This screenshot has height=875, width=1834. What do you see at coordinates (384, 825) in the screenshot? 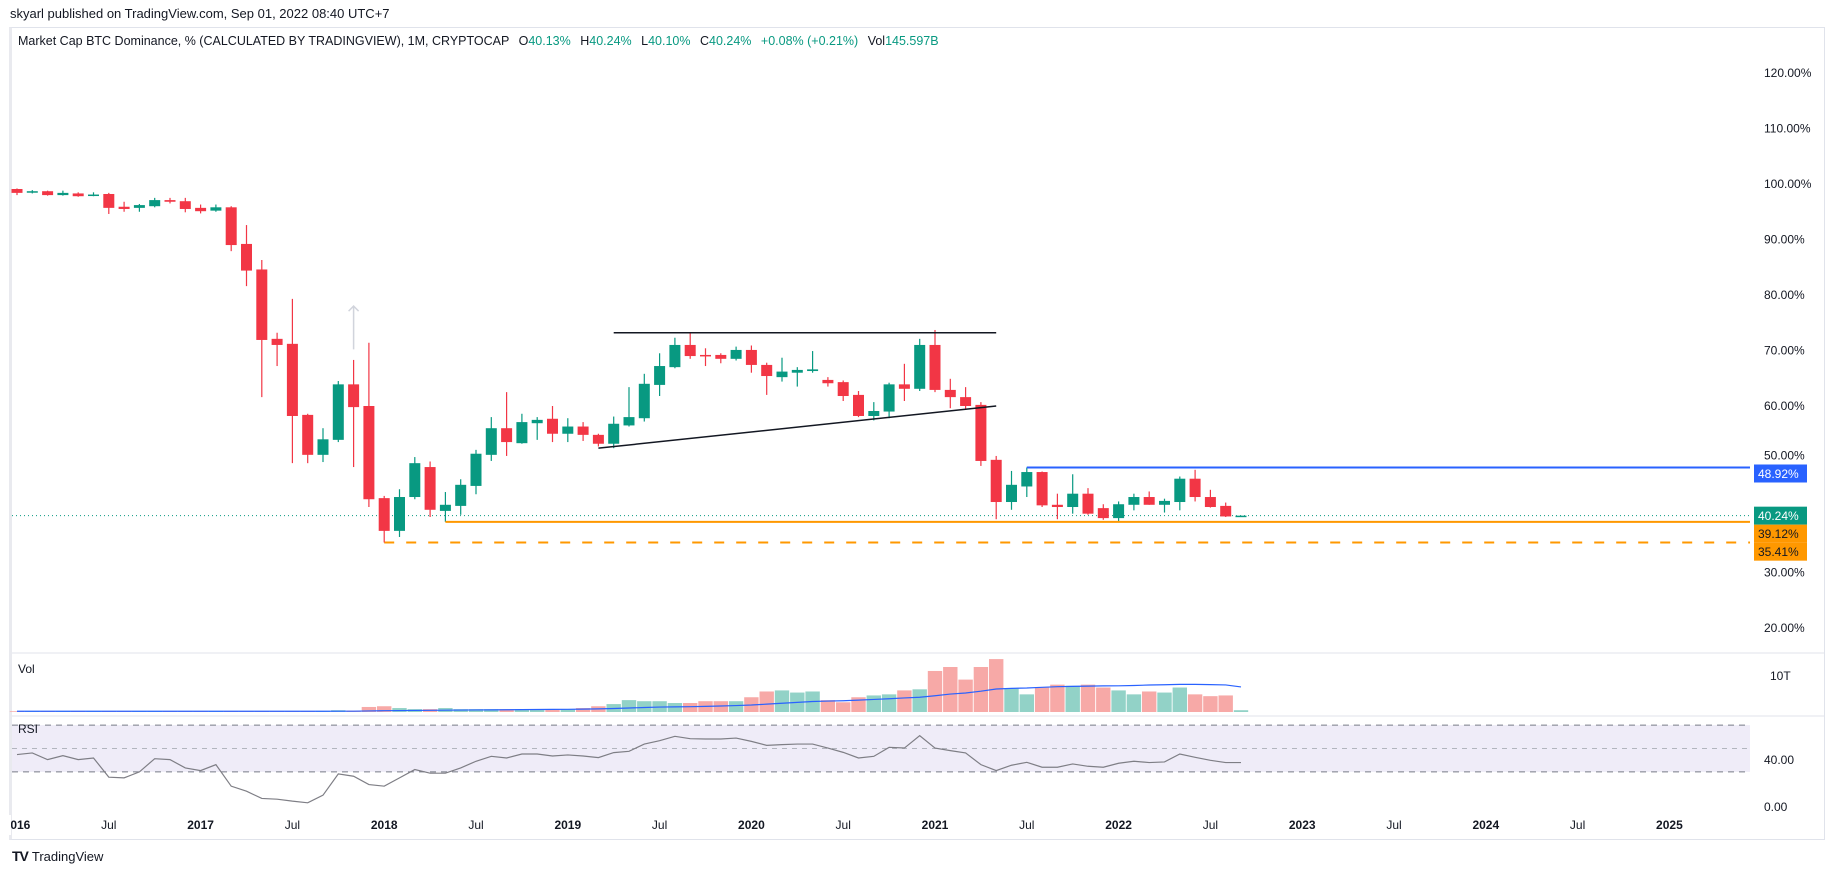
I see `time-tick-label: 2018` at bounding box center [384, 825].